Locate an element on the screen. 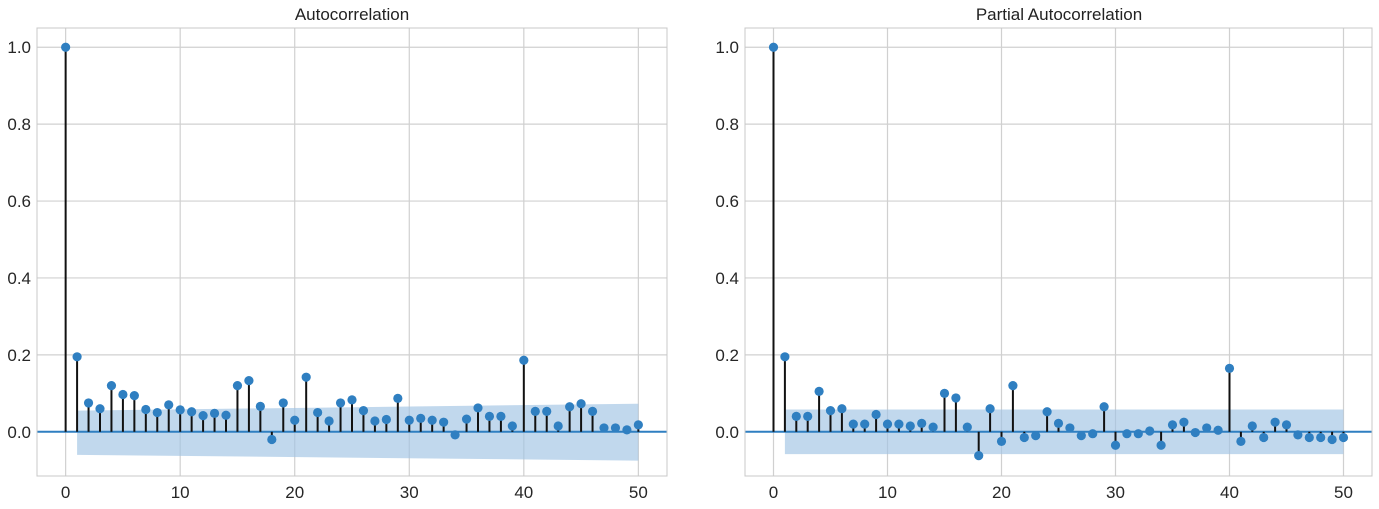  autocorrelation-title: Autocorrelation is located at coordinates (352, 14).